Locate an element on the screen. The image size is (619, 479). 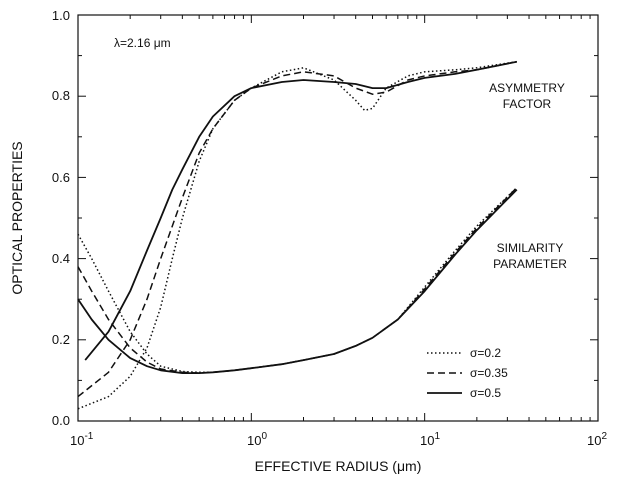
y-tick-label: 0.0 is located at coordinates (61, 420).